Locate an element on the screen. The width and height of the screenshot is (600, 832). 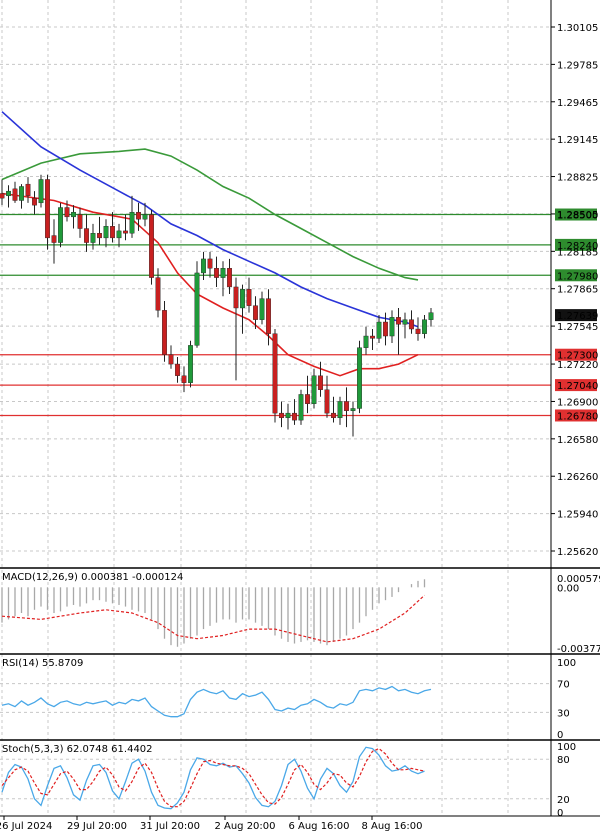
rsi-tick-label: 70 is located at coordinates (563, 685).